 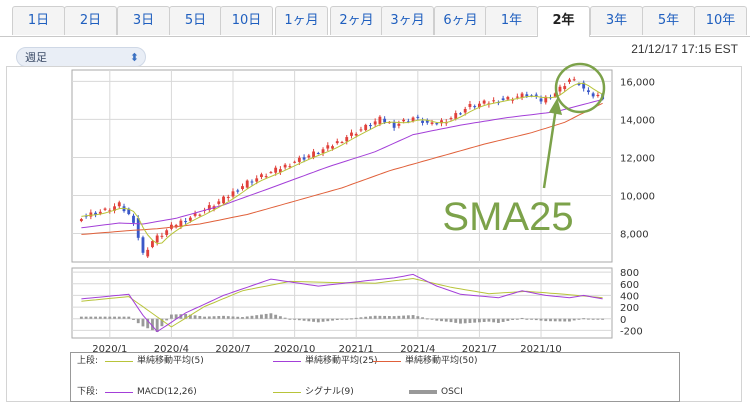 I want to click on tab-12: 3年, so click(x=616, y=20).